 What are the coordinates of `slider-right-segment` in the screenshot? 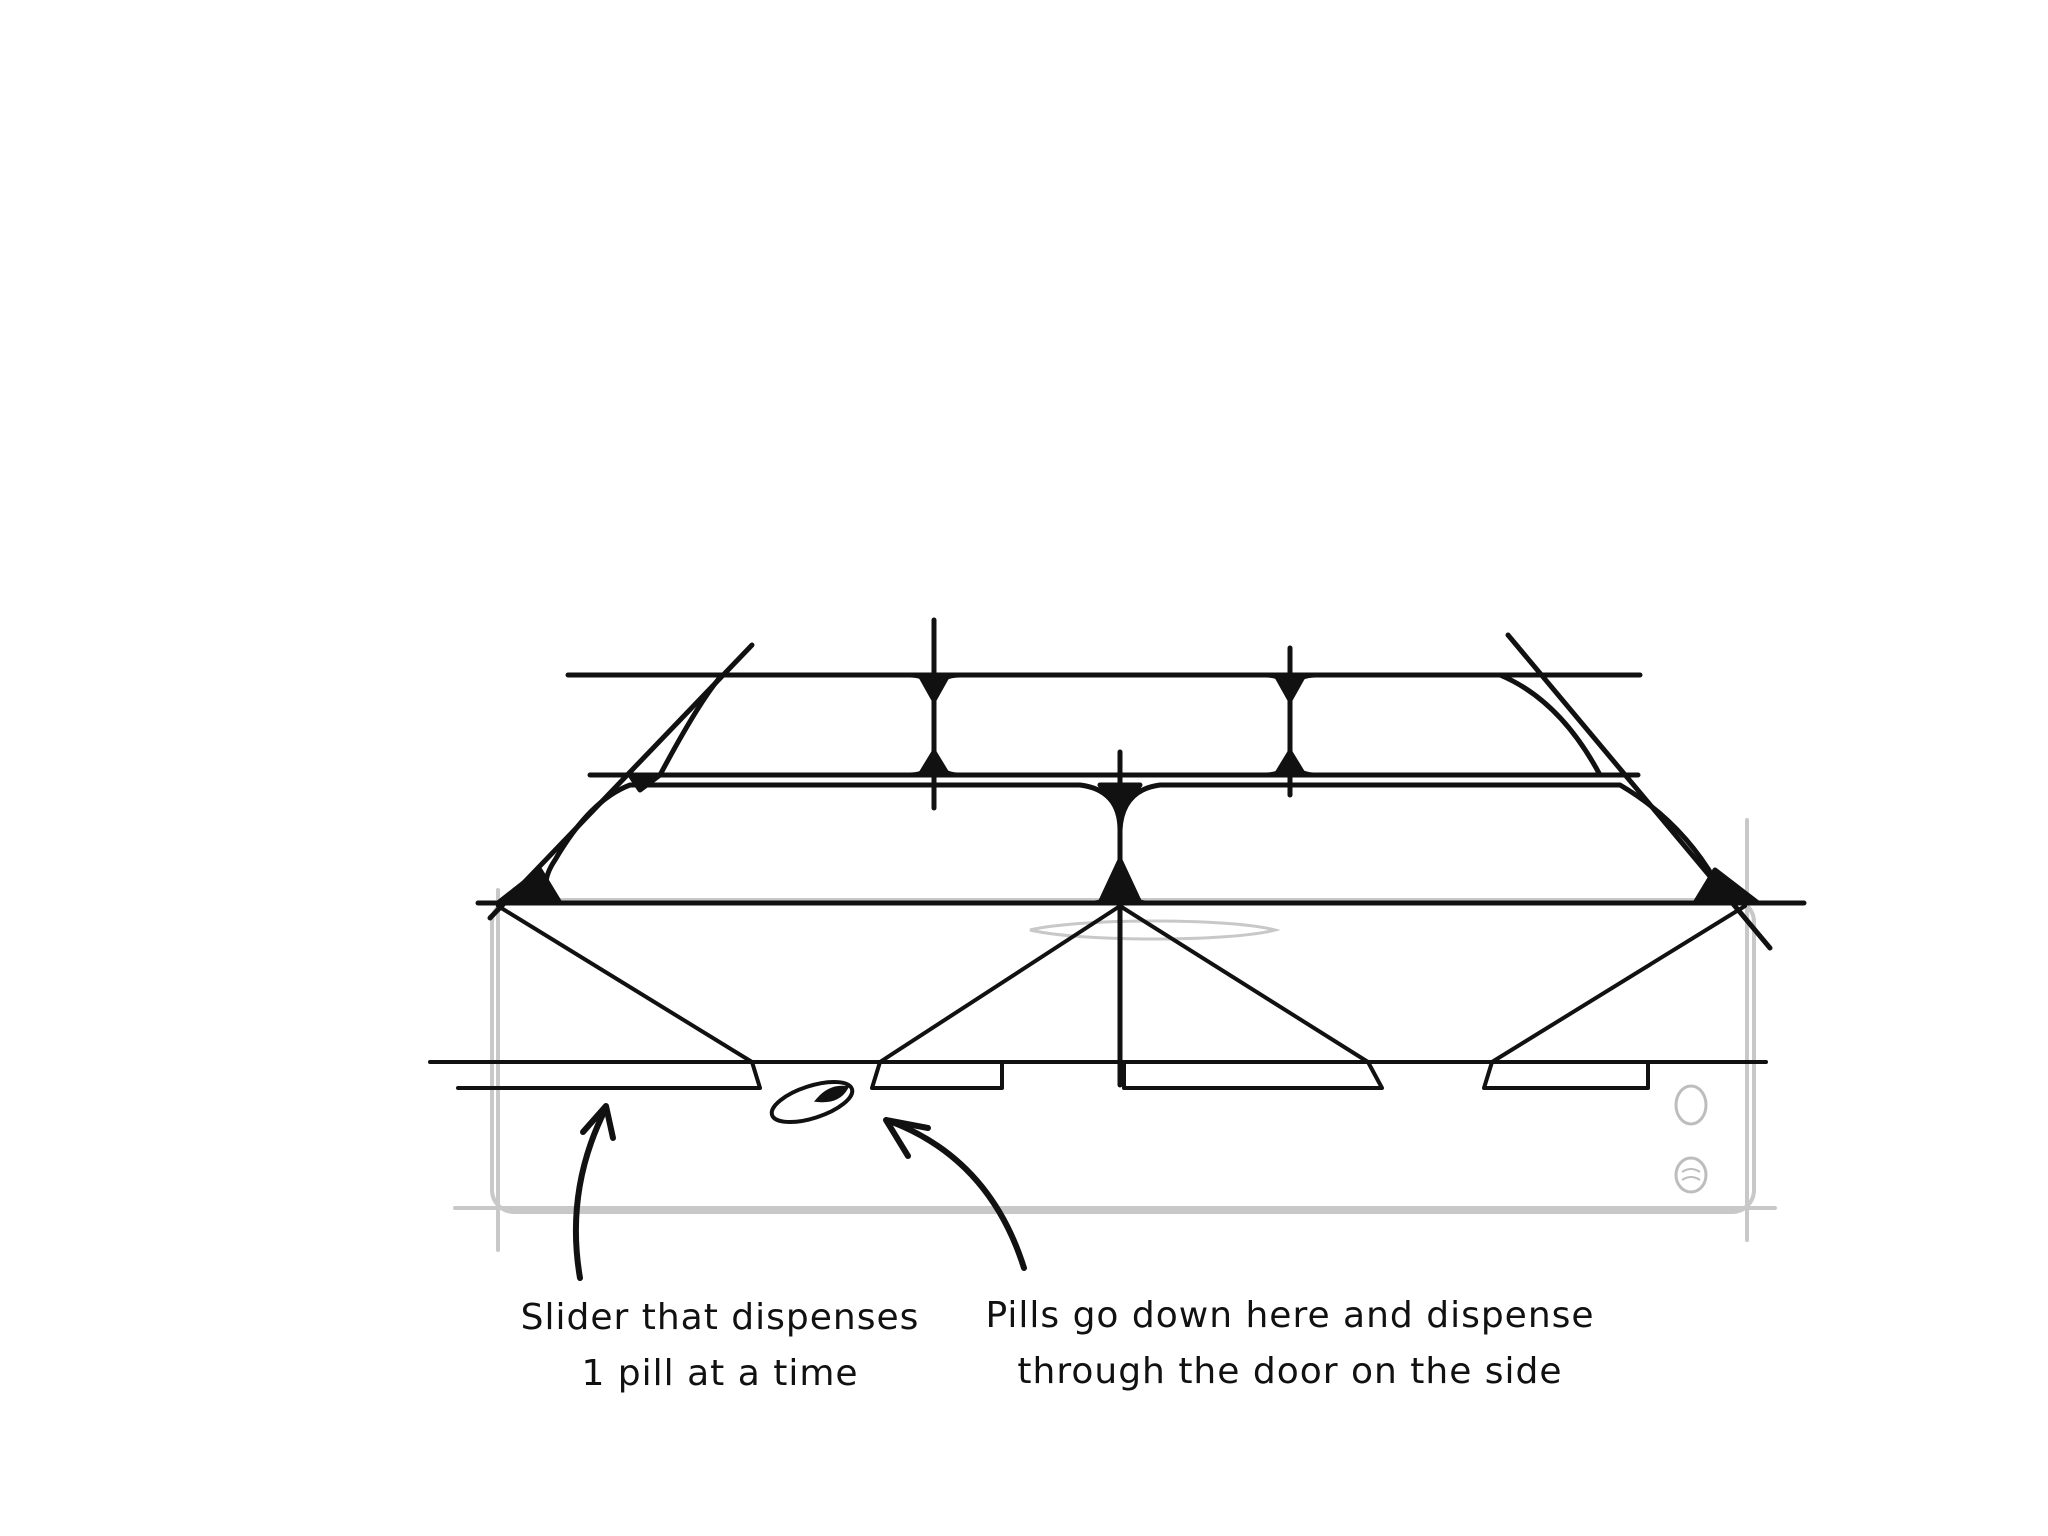 It's located at (1566, 1075).